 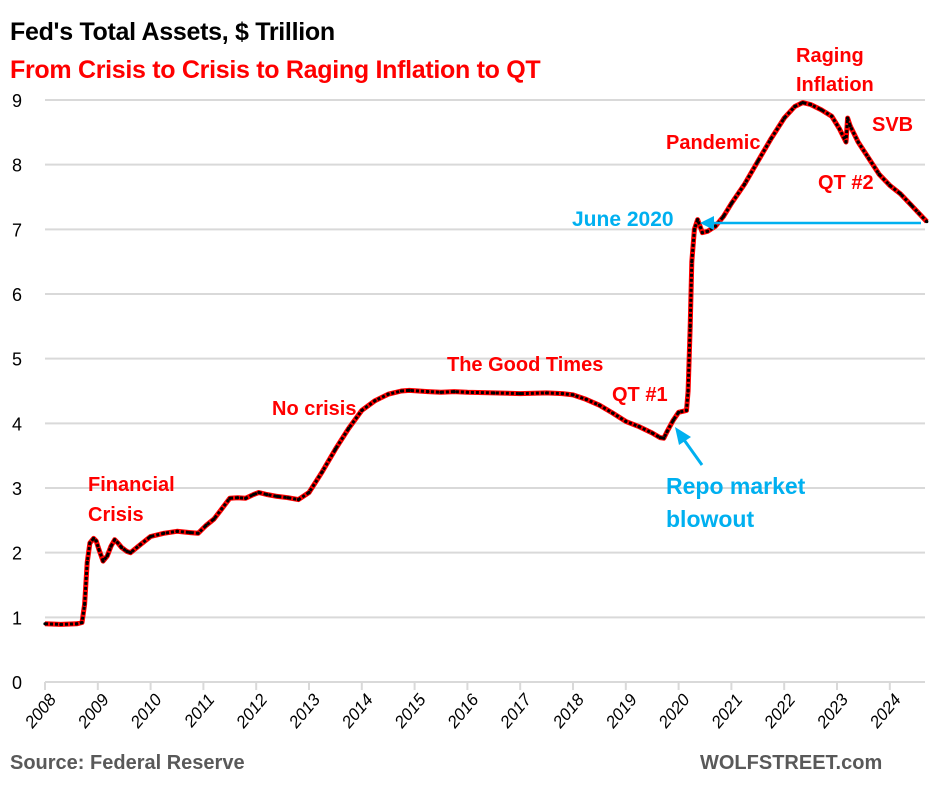 I want to click on x-tick-label: 2022, so click(x=780, y=711).